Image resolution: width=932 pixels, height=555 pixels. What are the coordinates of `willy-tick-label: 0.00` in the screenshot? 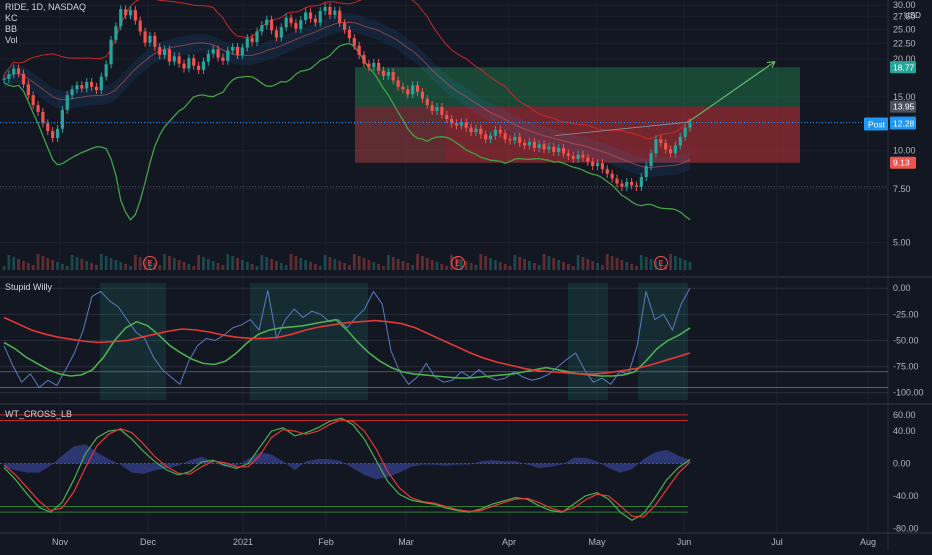 It's located at (902, 288).